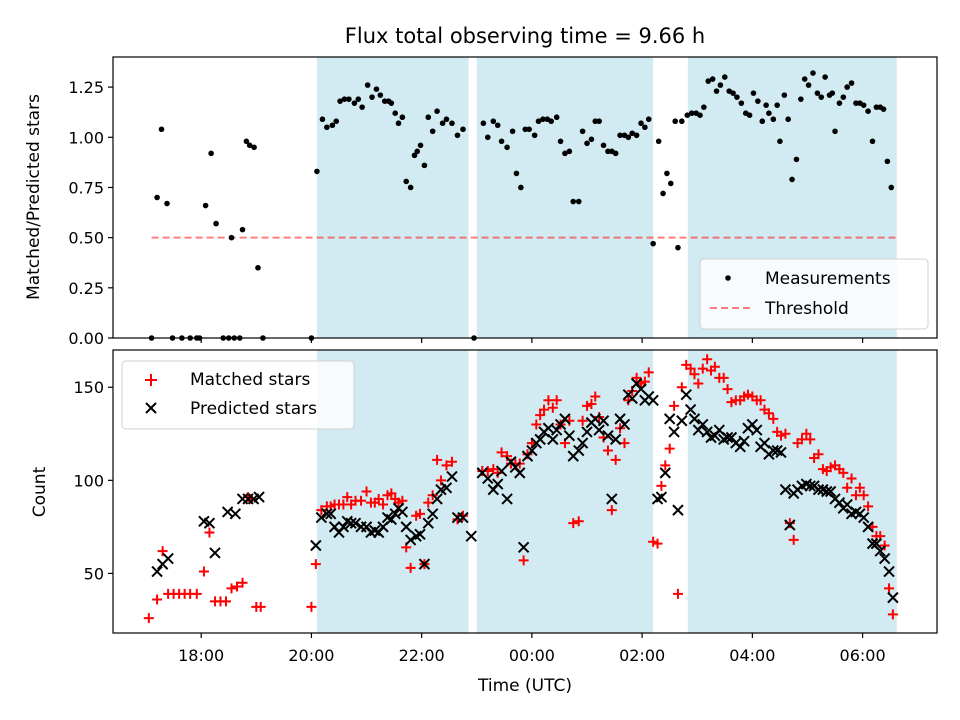 The image size is (960, 720). Describe the element at coordinates (86, 187) in the screenshot. I see `y-tick-label: 0.75` at that location.